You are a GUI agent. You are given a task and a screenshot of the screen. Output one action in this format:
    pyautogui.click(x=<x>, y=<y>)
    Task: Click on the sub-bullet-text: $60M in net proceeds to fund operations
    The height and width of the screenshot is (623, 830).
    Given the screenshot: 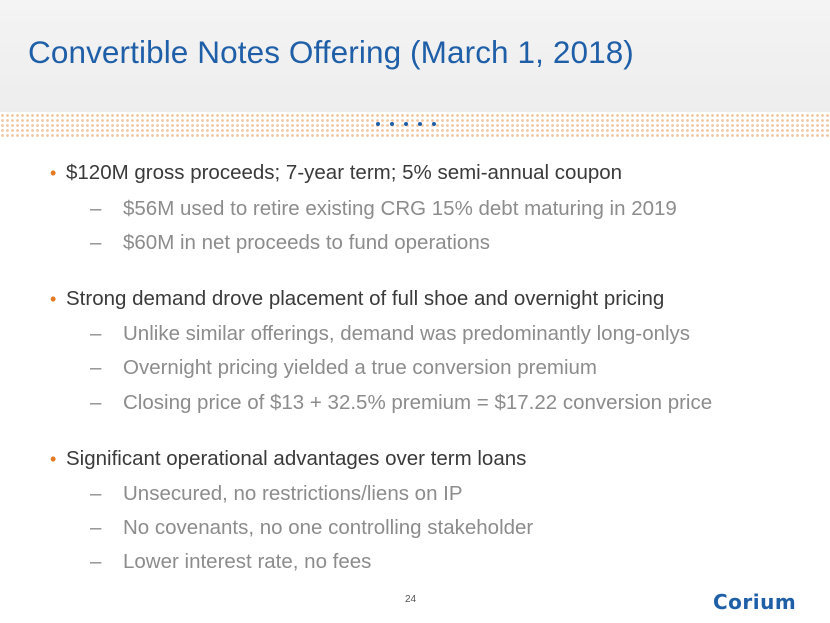 What is the action you would take?
    pyautogui.click(x=306, y=242)
    